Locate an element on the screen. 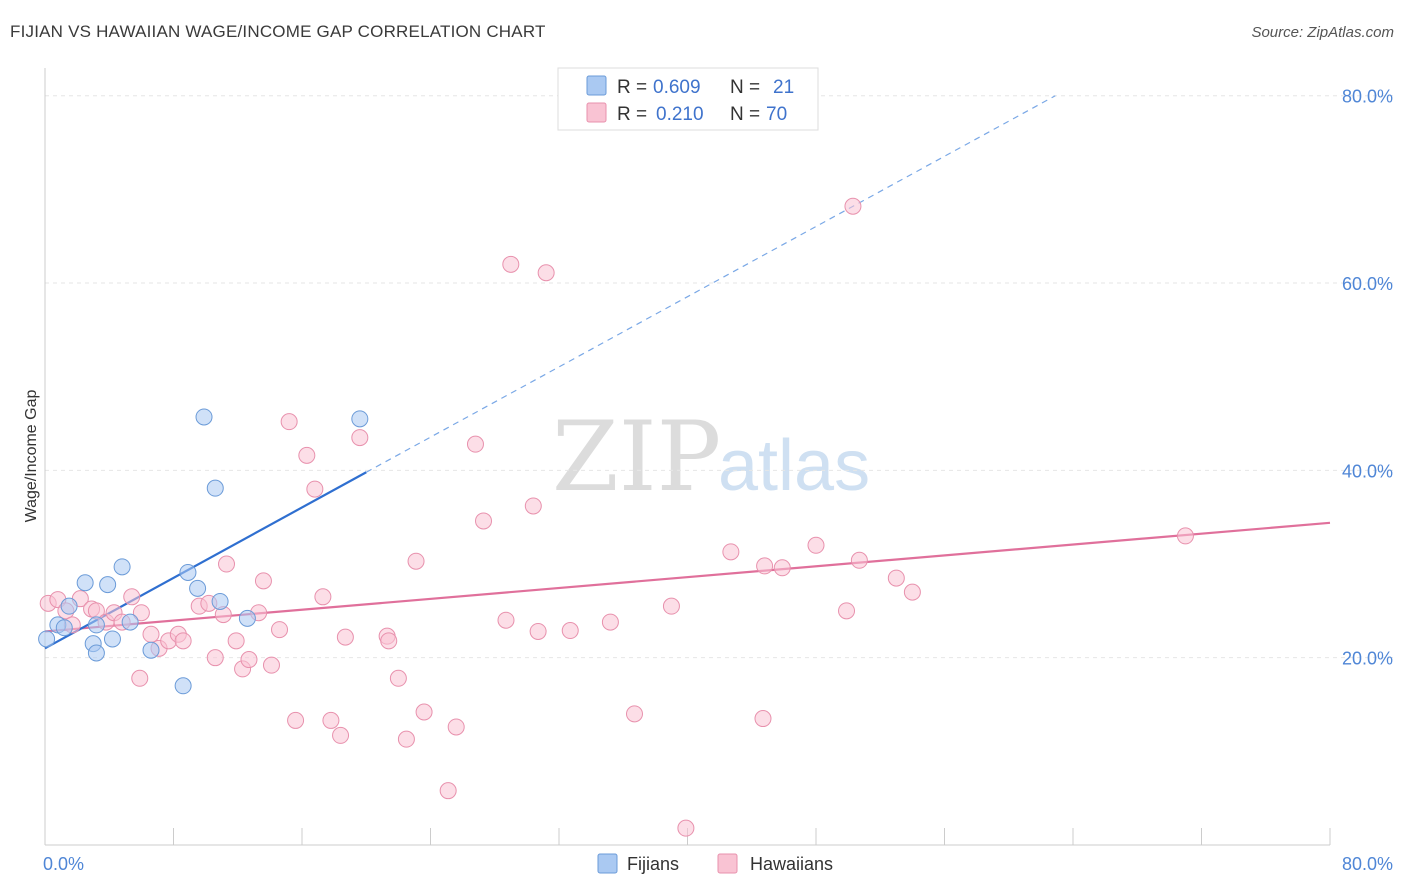  legend-bottom-label-hawaiians: Hawaiians is located at coordinates (791, 864).